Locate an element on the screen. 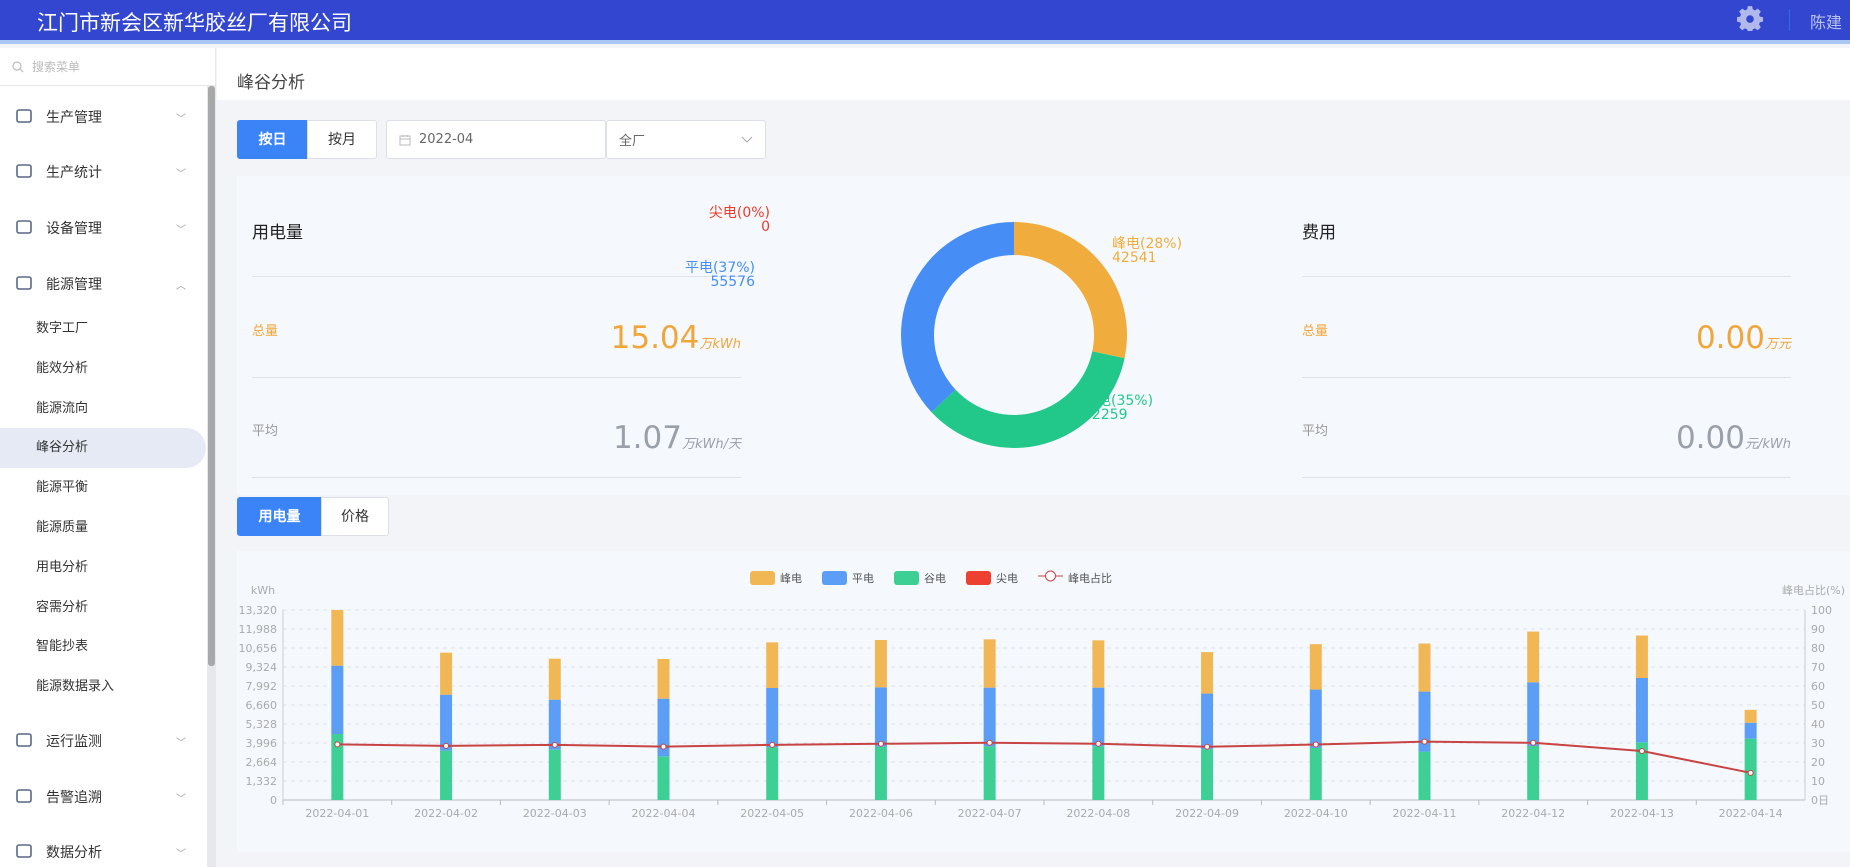  sidebar-item: 容需分析 is located at coordinates (62, 607).